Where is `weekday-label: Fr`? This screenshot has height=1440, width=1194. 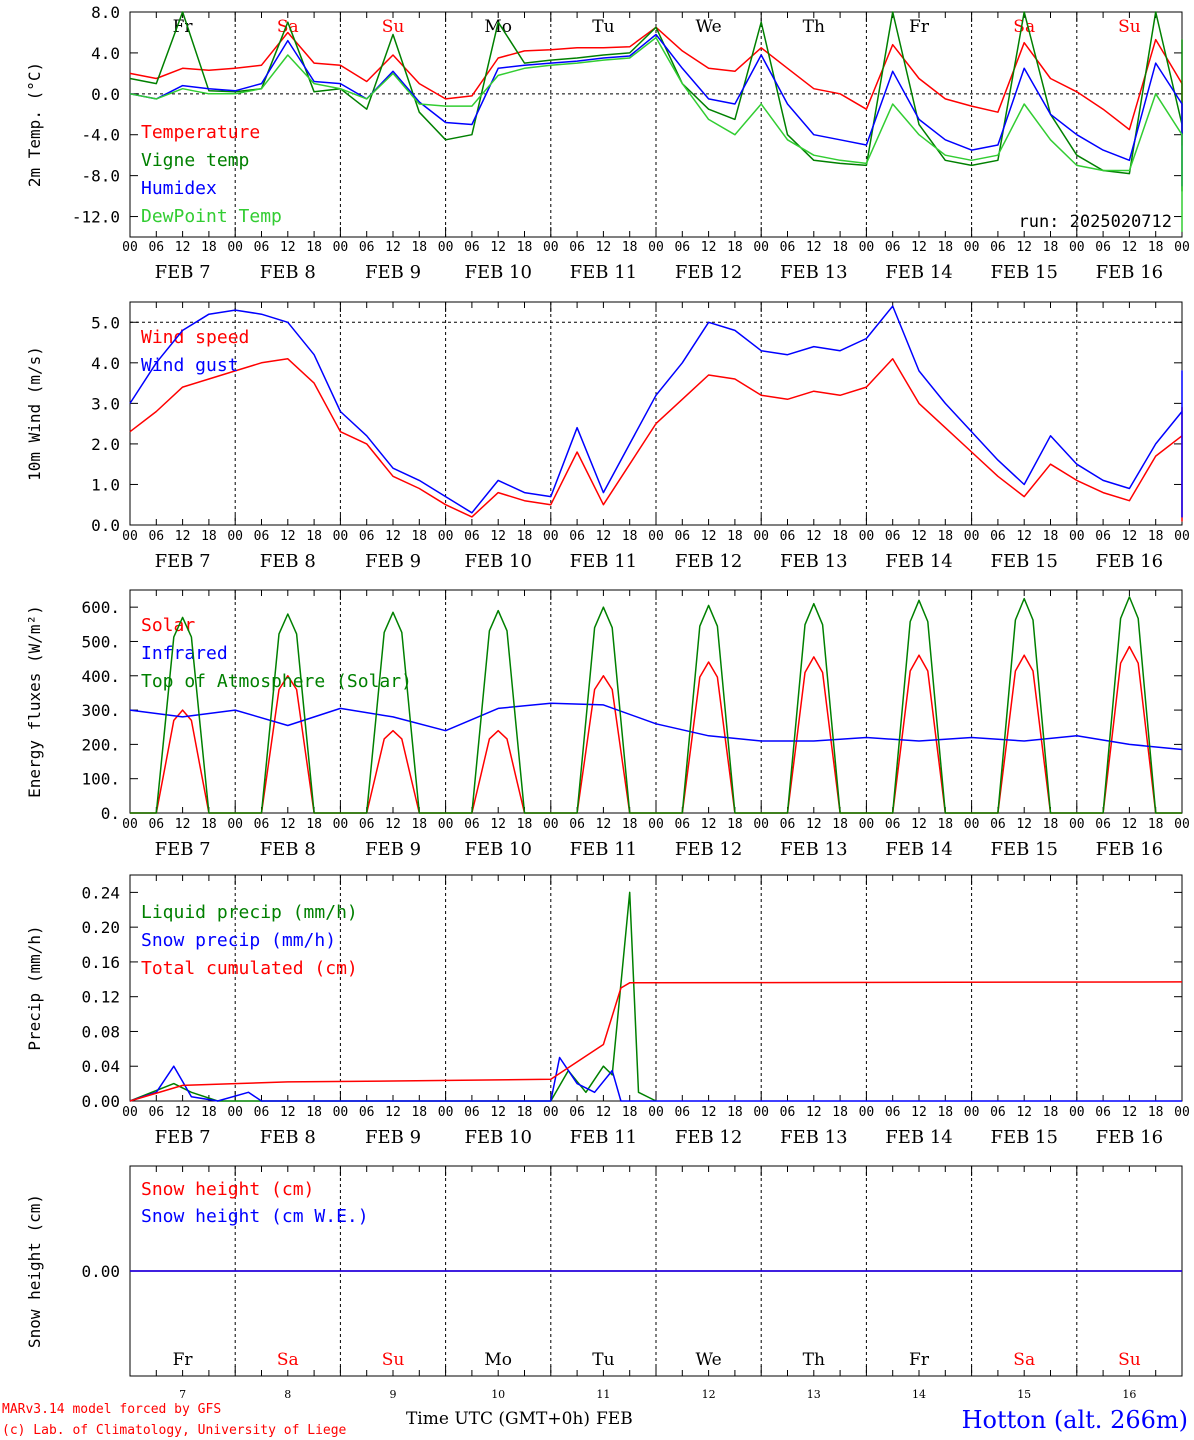 weekday-label: Fr is located at coordinates (183, 1360).